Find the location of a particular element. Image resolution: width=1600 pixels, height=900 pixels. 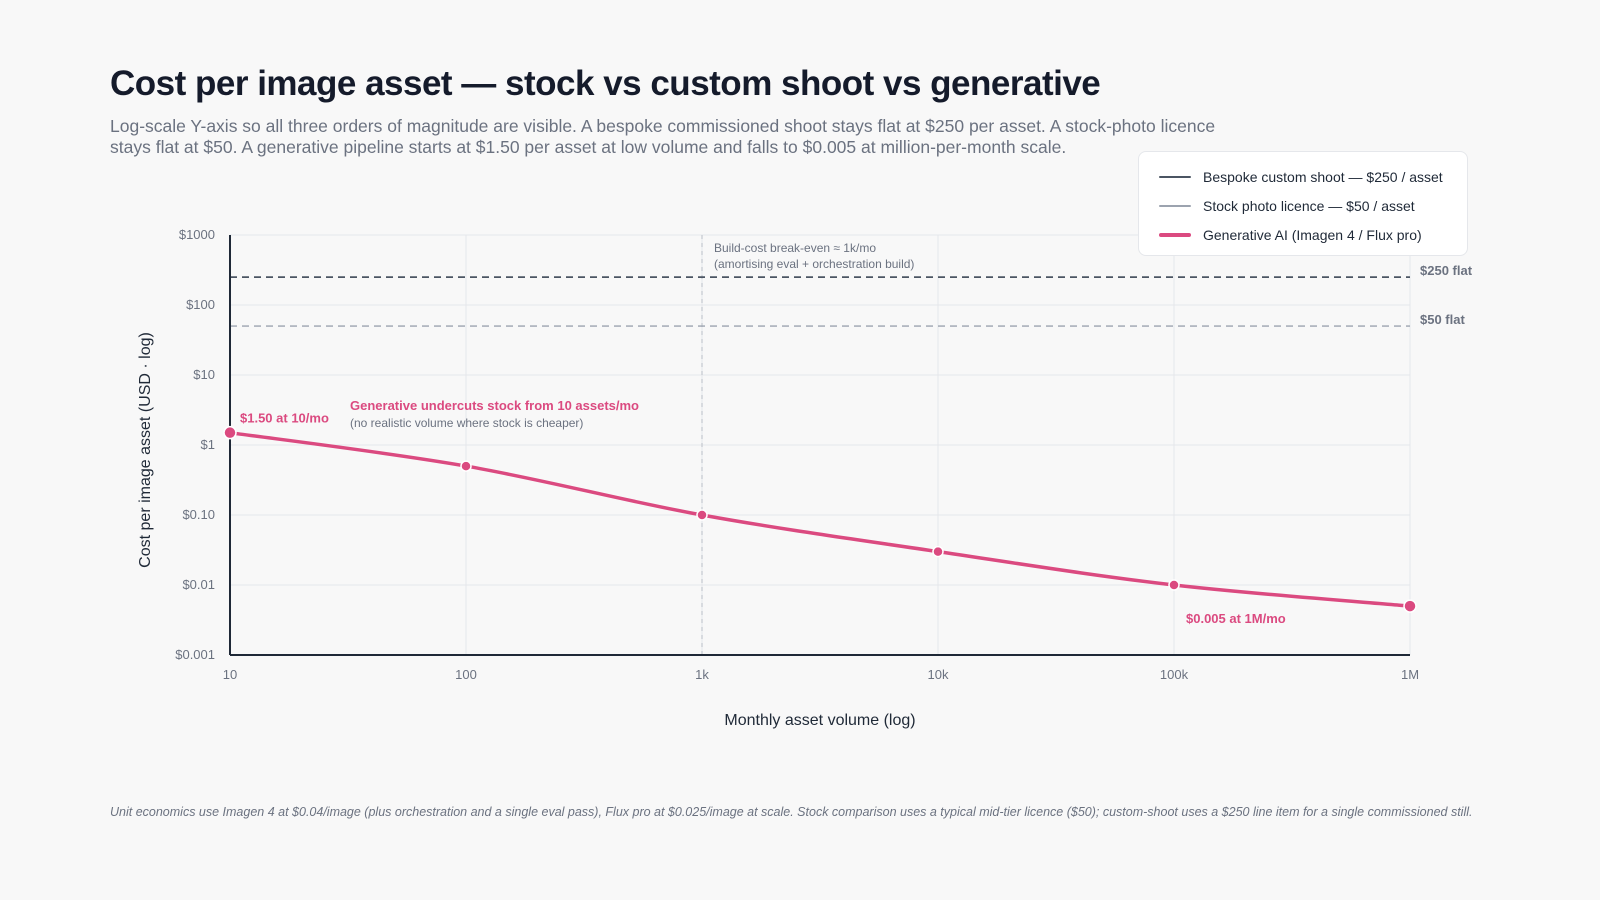

end-point-label: $0.005 at 1M/mo is located at coordinates (1236, 618).